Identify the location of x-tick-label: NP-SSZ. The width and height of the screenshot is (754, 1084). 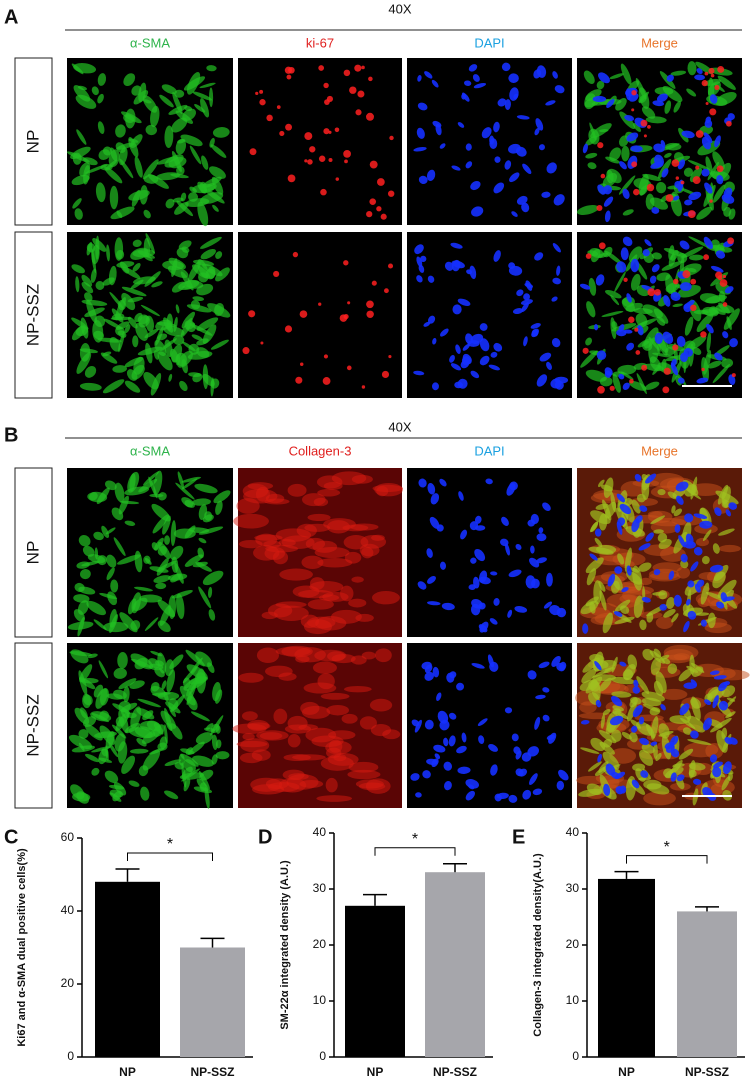
(707, 1072).